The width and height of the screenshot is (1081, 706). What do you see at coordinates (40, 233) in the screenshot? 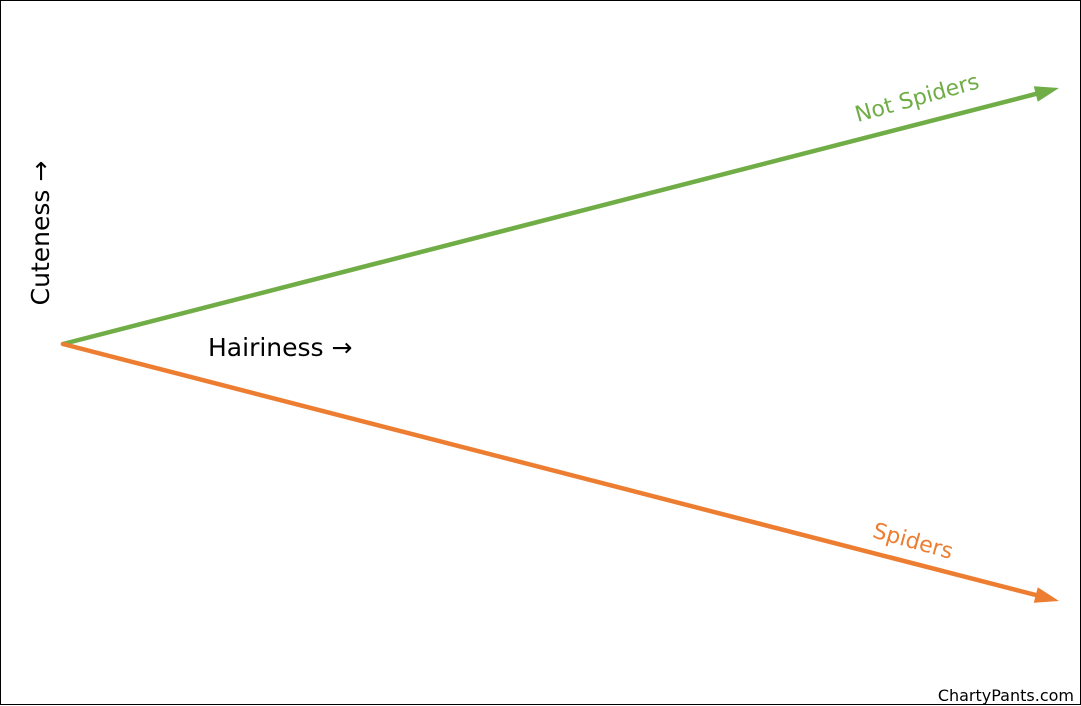
I see `y-axis-label: Cuteness →` at bounding box center [40, 233].